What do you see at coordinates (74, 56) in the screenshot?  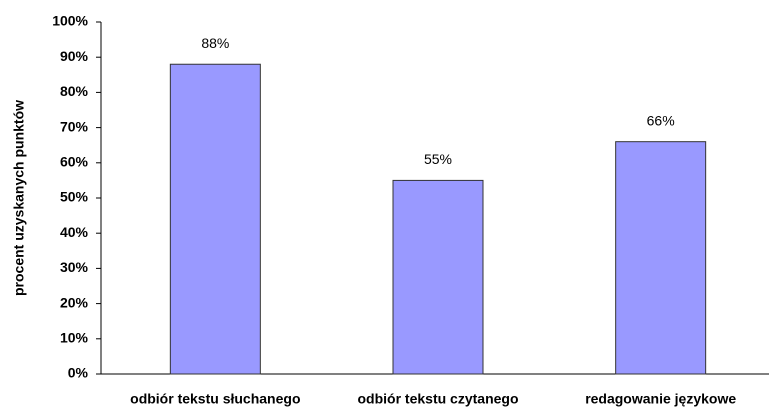 I see `y-tick-label: 90%` at bounding box center [74, 56].